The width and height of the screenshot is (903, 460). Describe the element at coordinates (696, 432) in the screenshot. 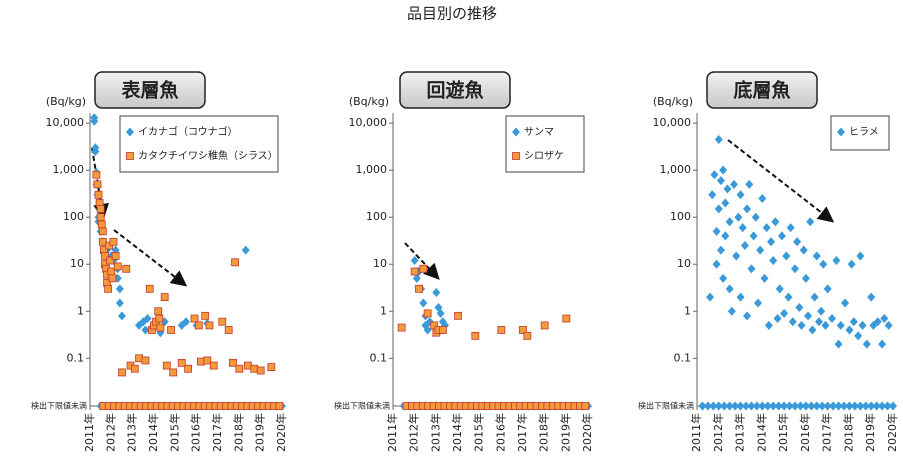

I see `x-tick-label: 2011年` at that location.